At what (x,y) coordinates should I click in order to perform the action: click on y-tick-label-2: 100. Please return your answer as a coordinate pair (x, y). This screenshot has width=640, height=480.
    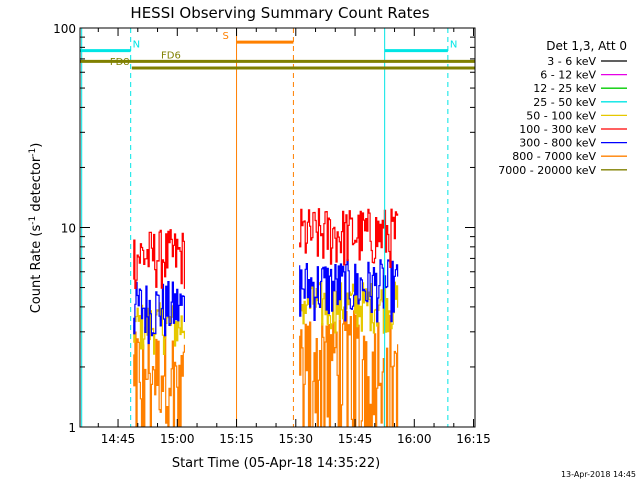
    Looking at the image, I should click on (64, 29).